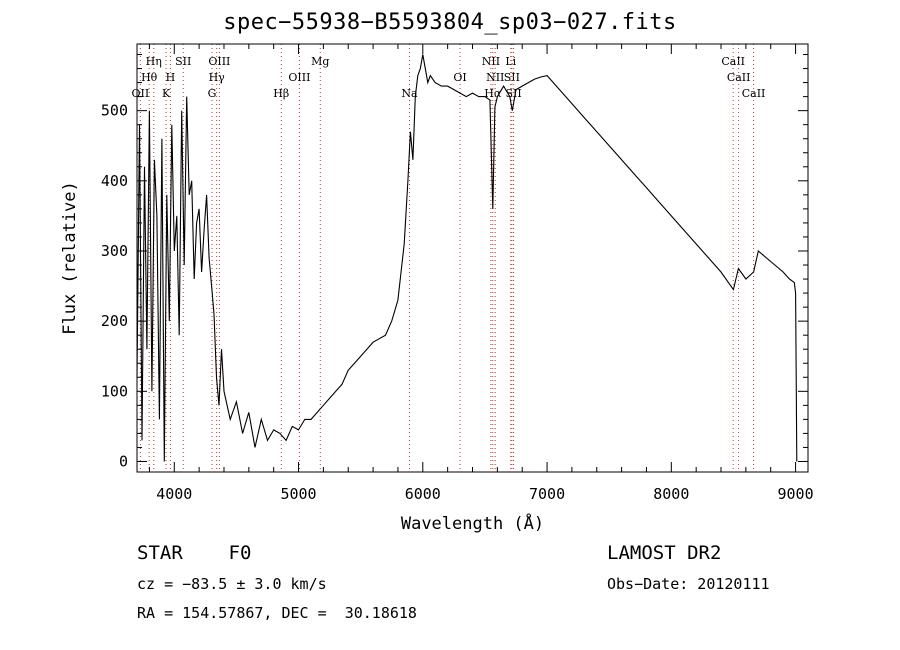 The width and height of the screenshot is (900, 650). What do you see at coordinates (423, 494) in the screenshot?
I see `x-tick-label: 6000` at bounding box center [423, 494].